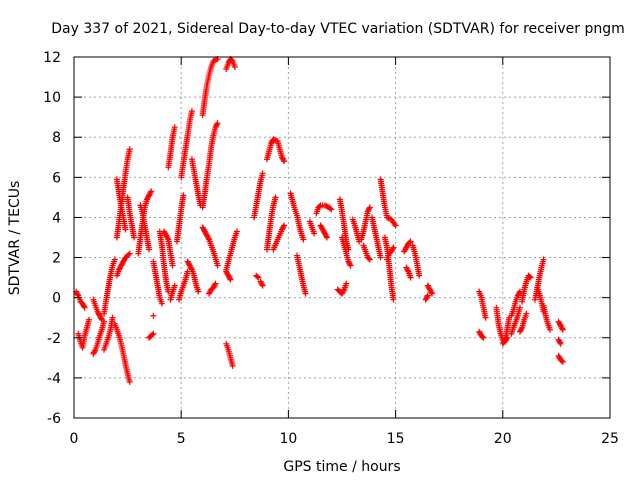 The image size is (640, 480). What do you see at coordinates (181, 439) in the screenshot?
I see `x-tick-label: 5` at bounding box center [181, 439].